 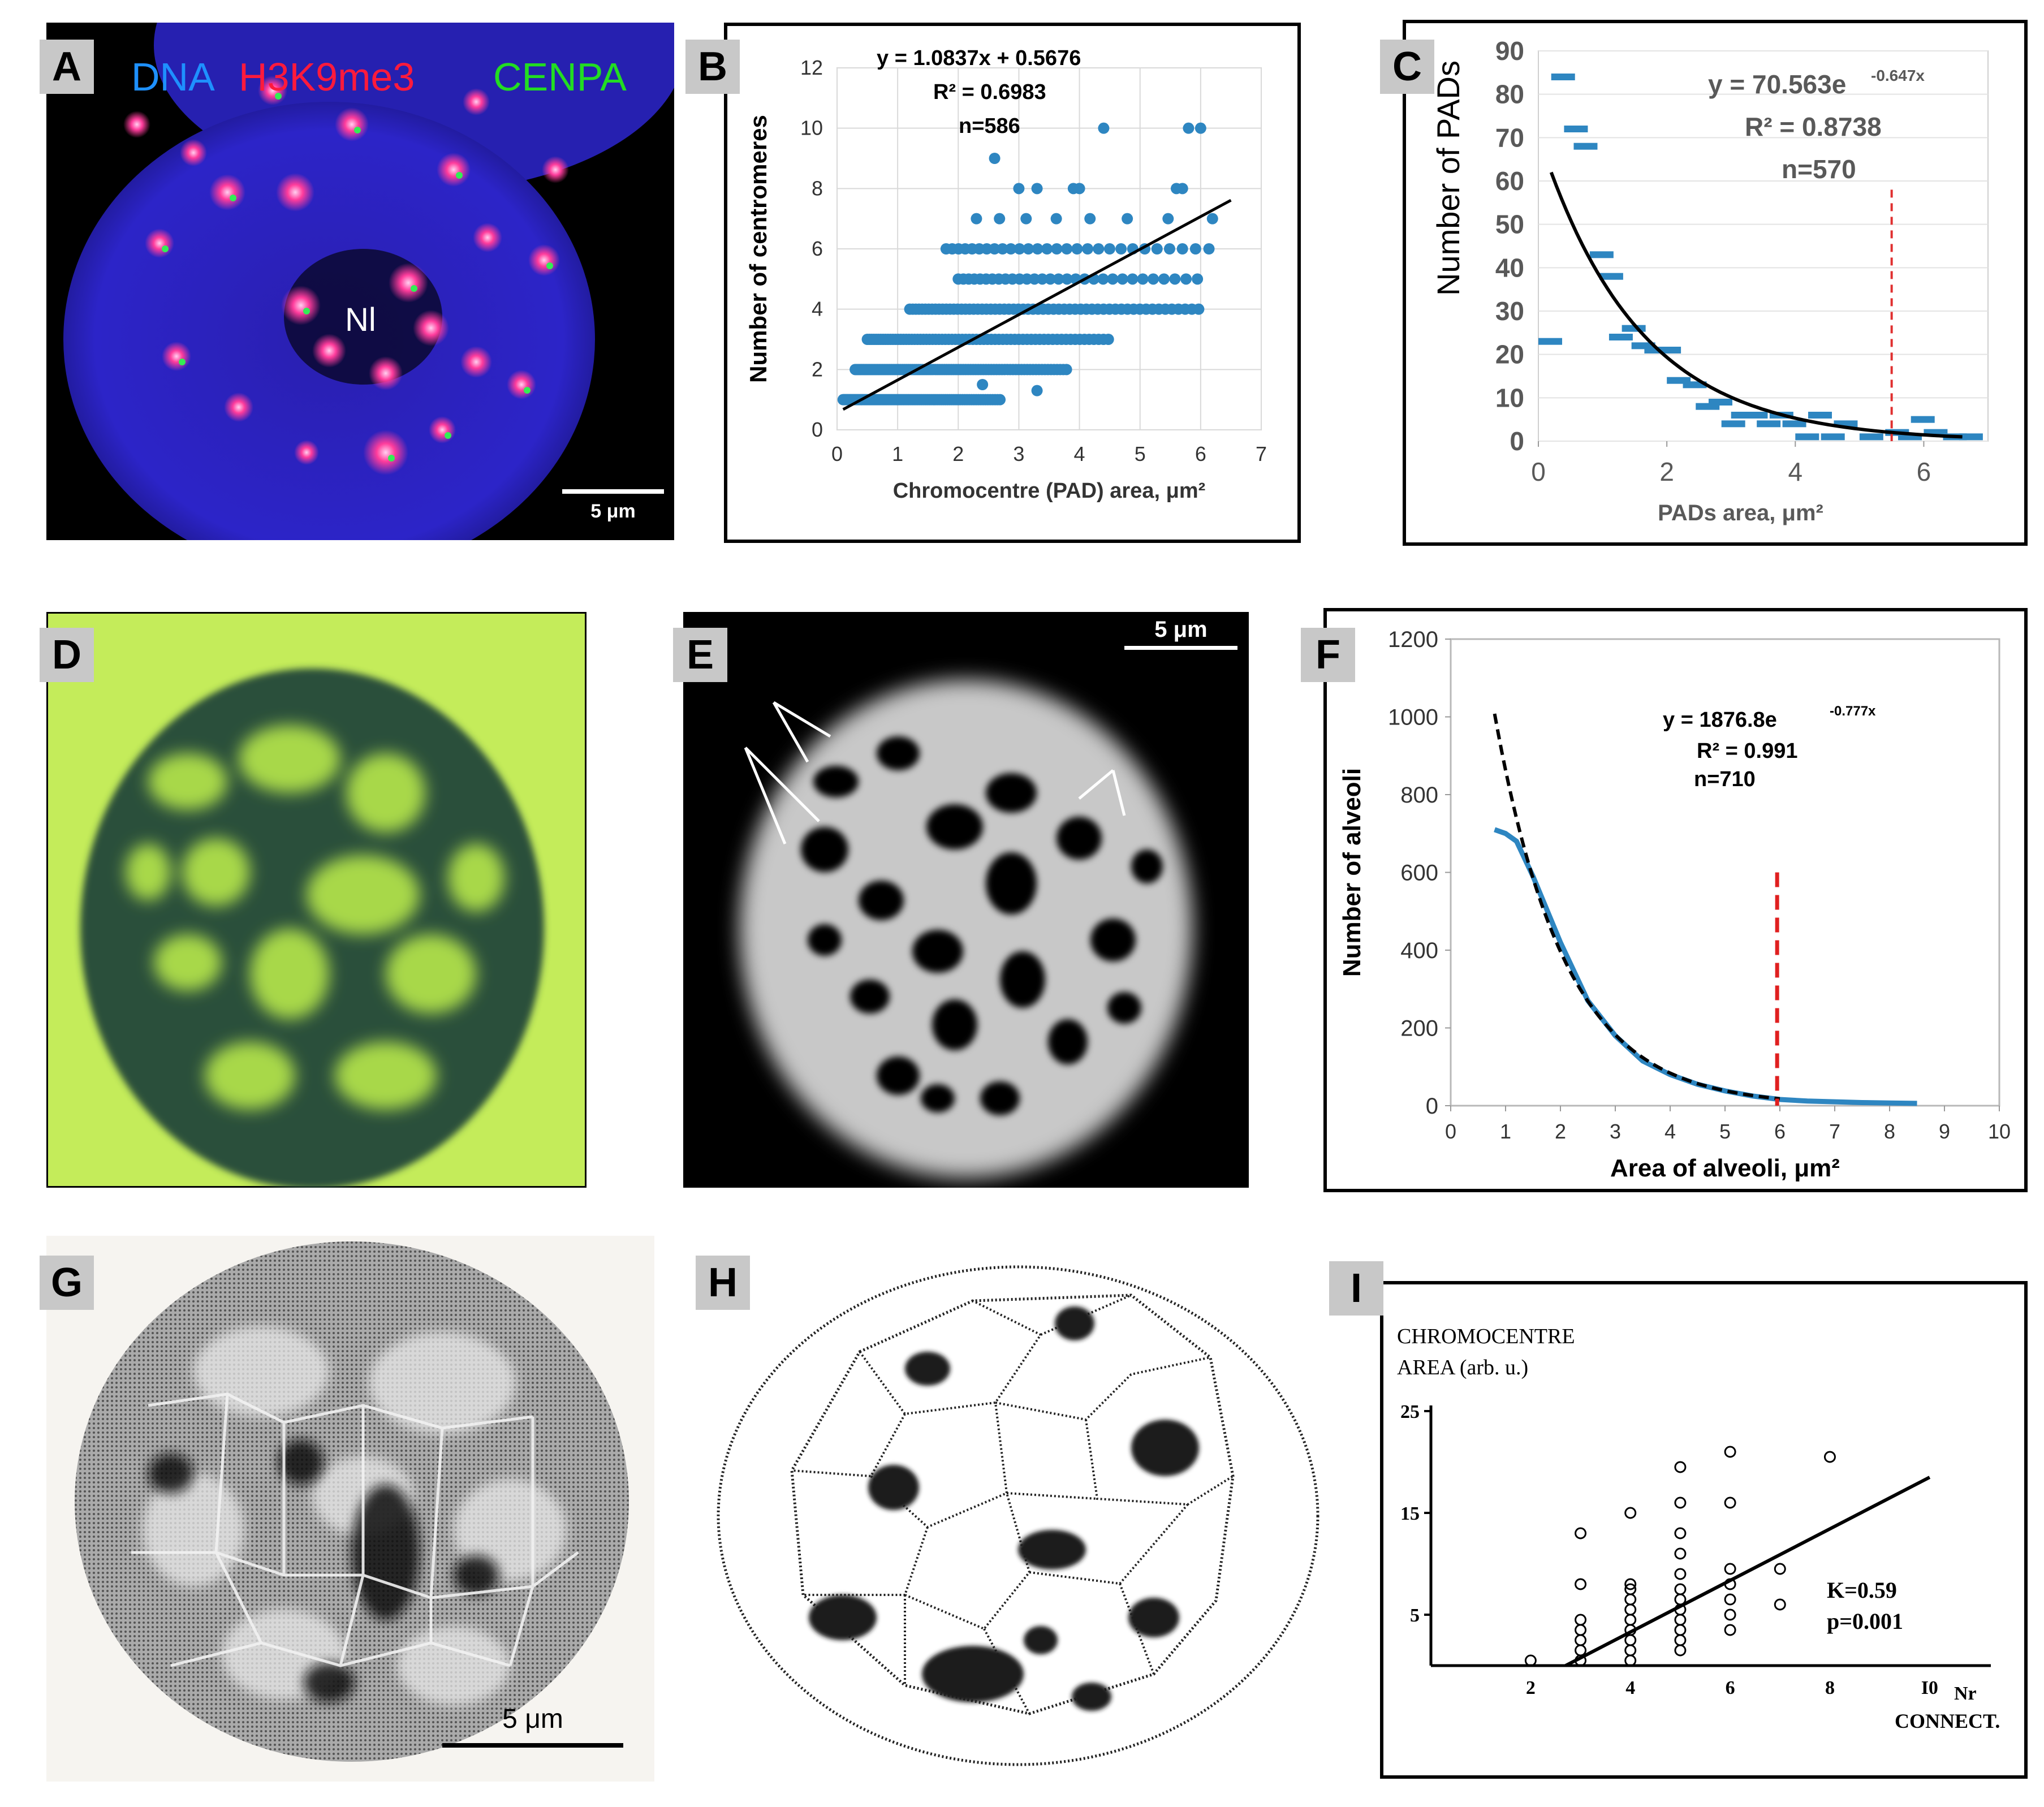 What do you see at coordinates (1419, 951) in the screenshot?
I see `y-tick-label: 400` at bounding box center [1419, 951].